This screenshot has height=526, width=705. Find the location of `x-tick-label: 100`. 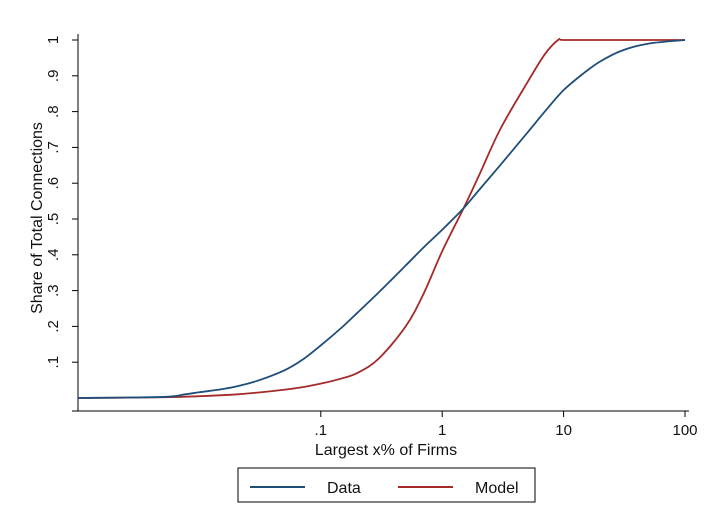

x-tick-label: 100 is located at coordinates (684, 430).